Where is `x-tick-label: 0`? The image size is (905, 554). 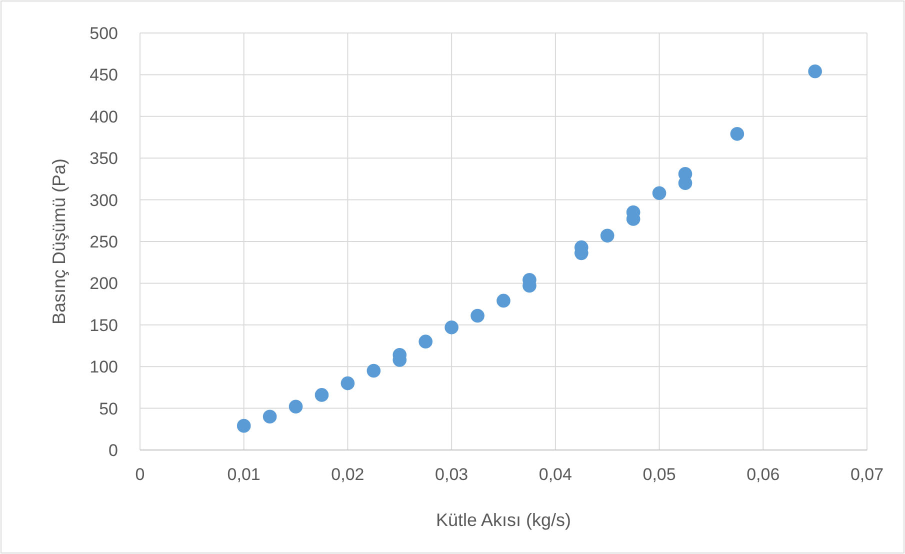
x-tick-label: 0 is located at coordinates (140, 474).